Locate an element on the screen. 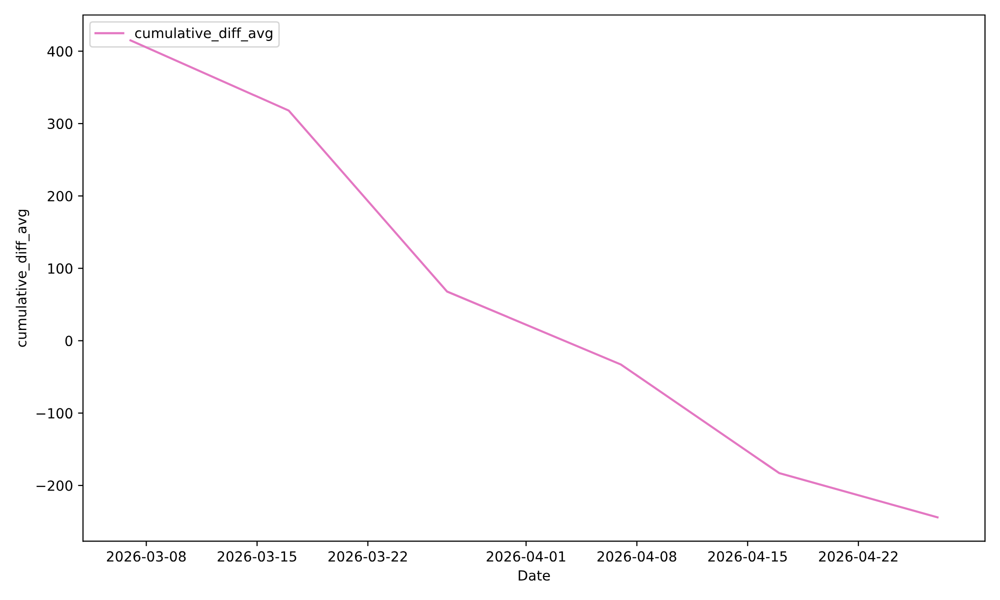  x-tick-label: 2026-03-22 is located at coordinates (367, 556).